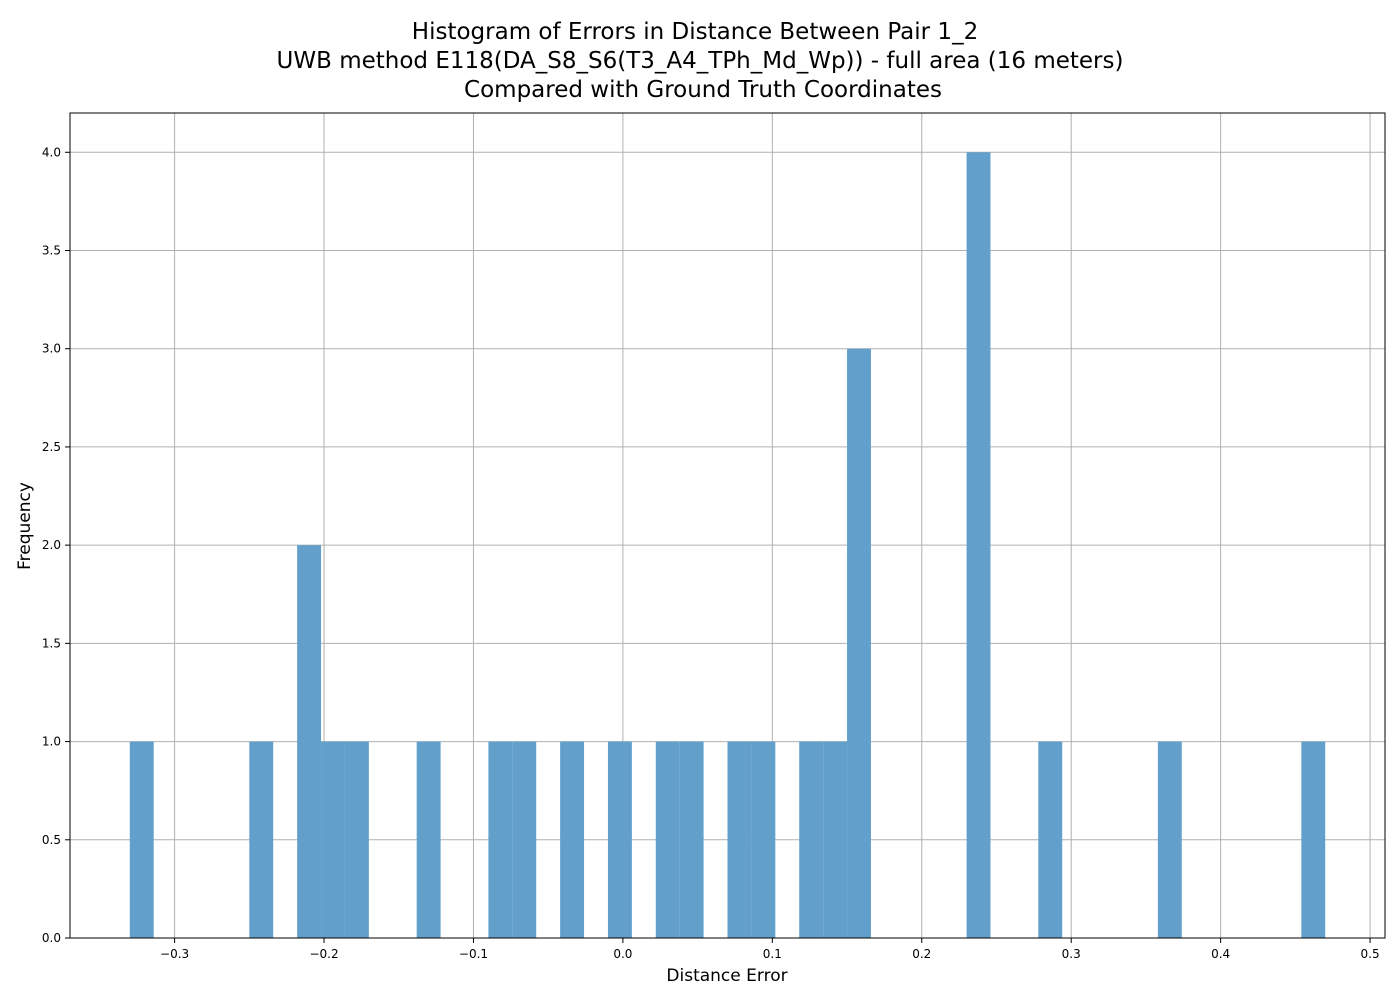  Describe the element at coordinates (51, 152) in the screenshot. I see `y-tick-label: 4.0` at that location.